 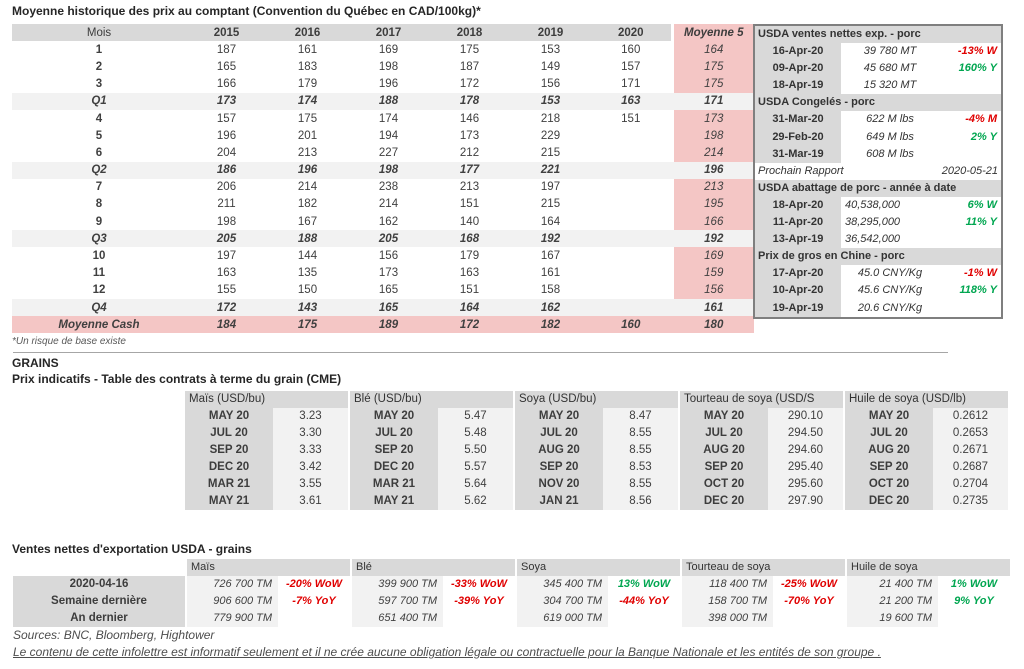 What do you see at coordinates (878, 291) in the screenshot?
I see `panel-data-row: 10-Apr-20 45.6 CNY/Kg 118% Y` at bounding box center [878, 291].